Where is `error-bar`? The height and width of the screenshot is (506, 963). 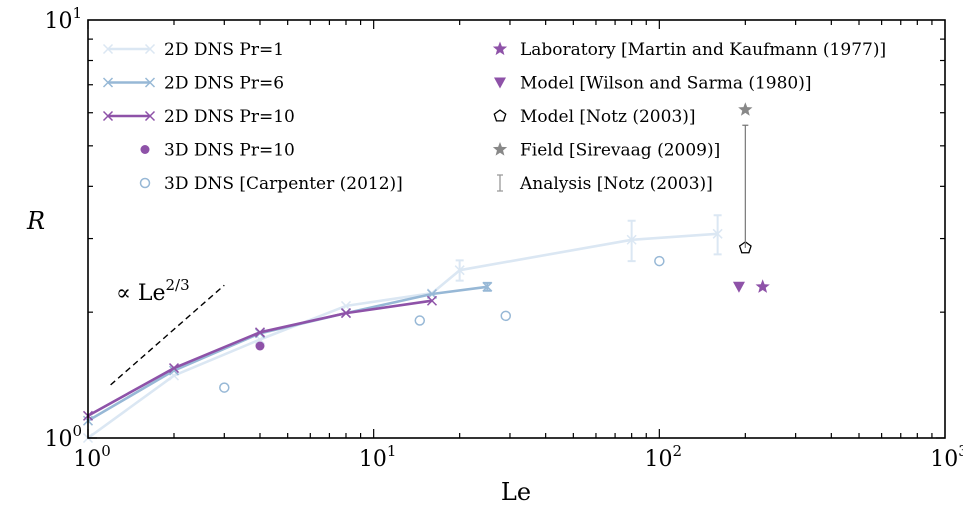
error-bar is located at coordinates (631, 241).